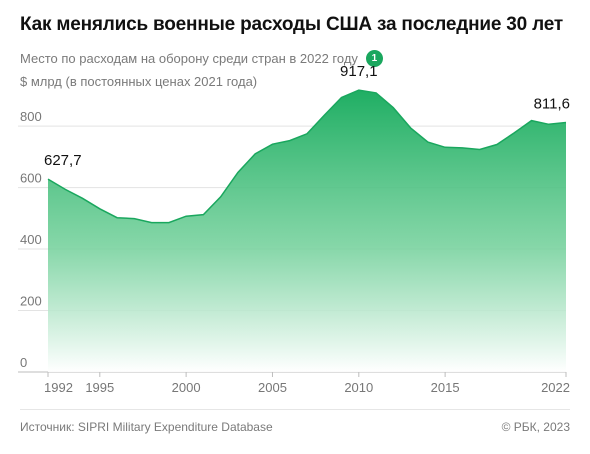 This screenshot has width=590, height=454. Describe the element at coordinates (63, 160) in the screenshot. I see `data-label: 627,7` at that location.